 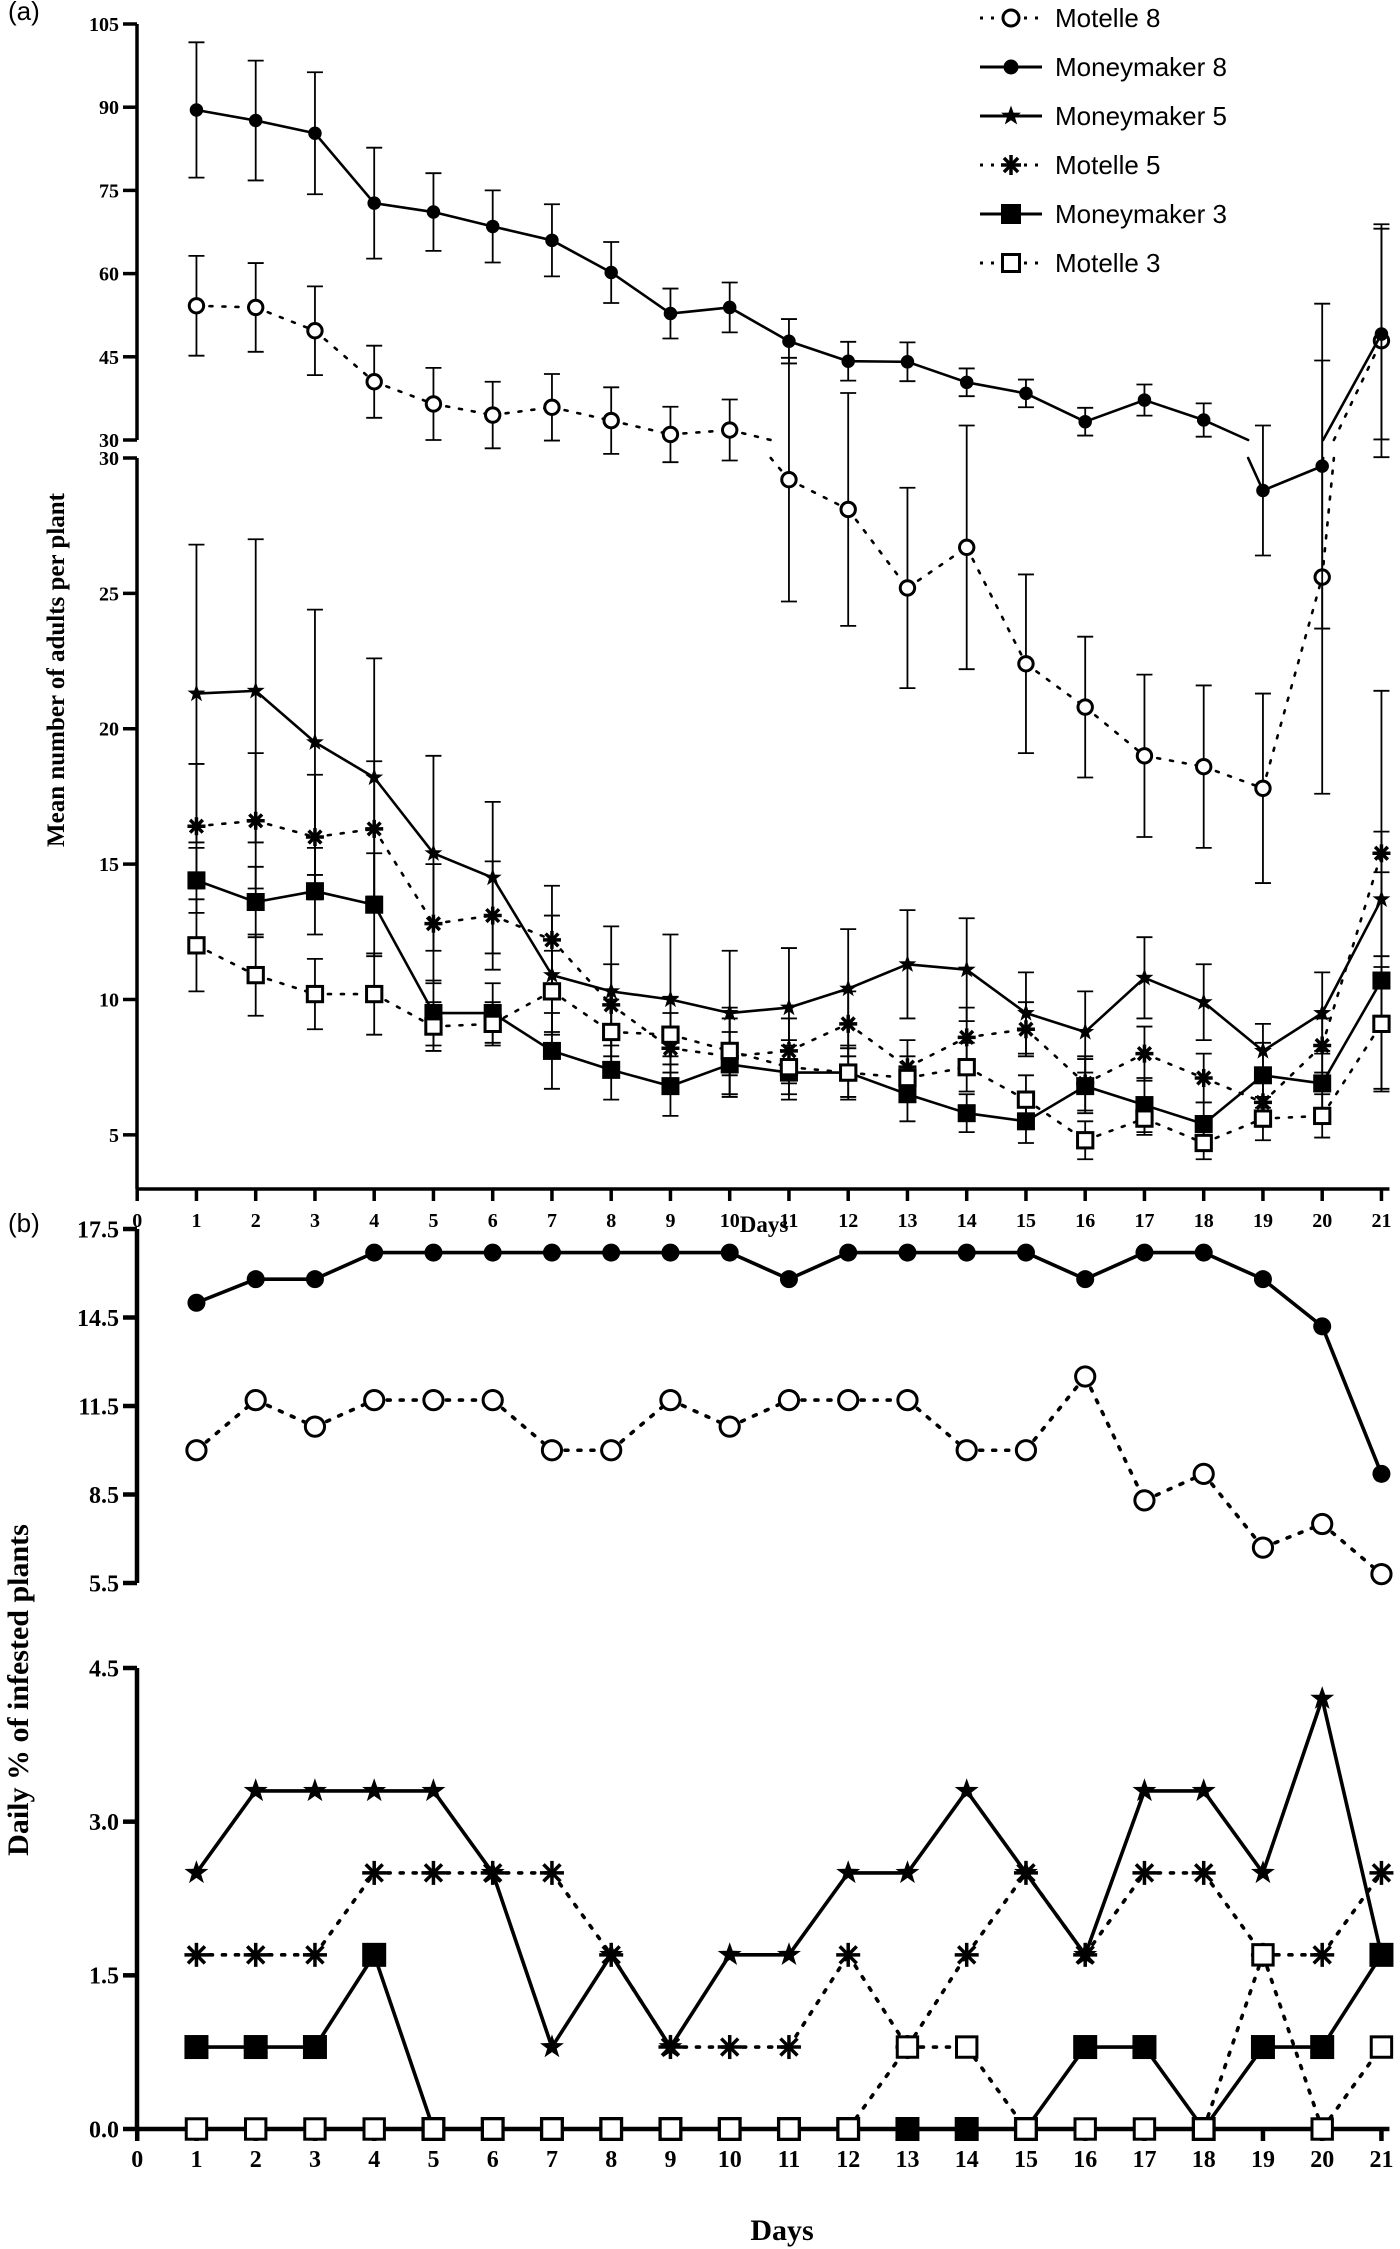 What do you see at coordinates (493, 1221) in the screenshot?
I see `a-x-tick-label: 6` at bounding box center [493, 1221].